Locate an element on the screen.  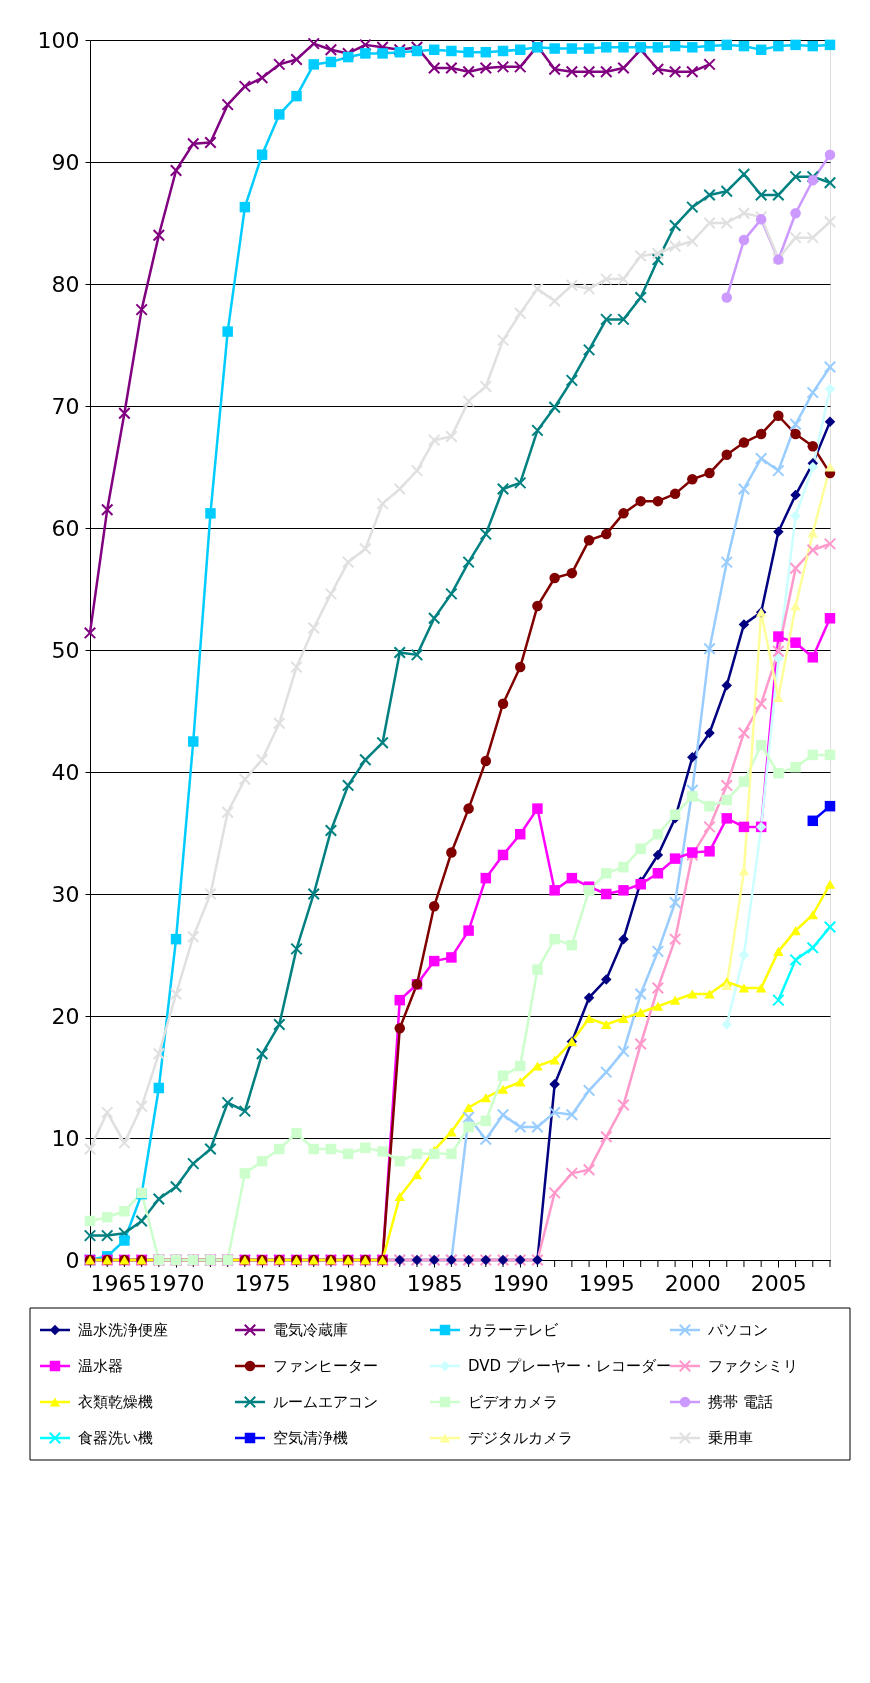
x-tick-label: 1980 is located at coordinates (348, 1283).